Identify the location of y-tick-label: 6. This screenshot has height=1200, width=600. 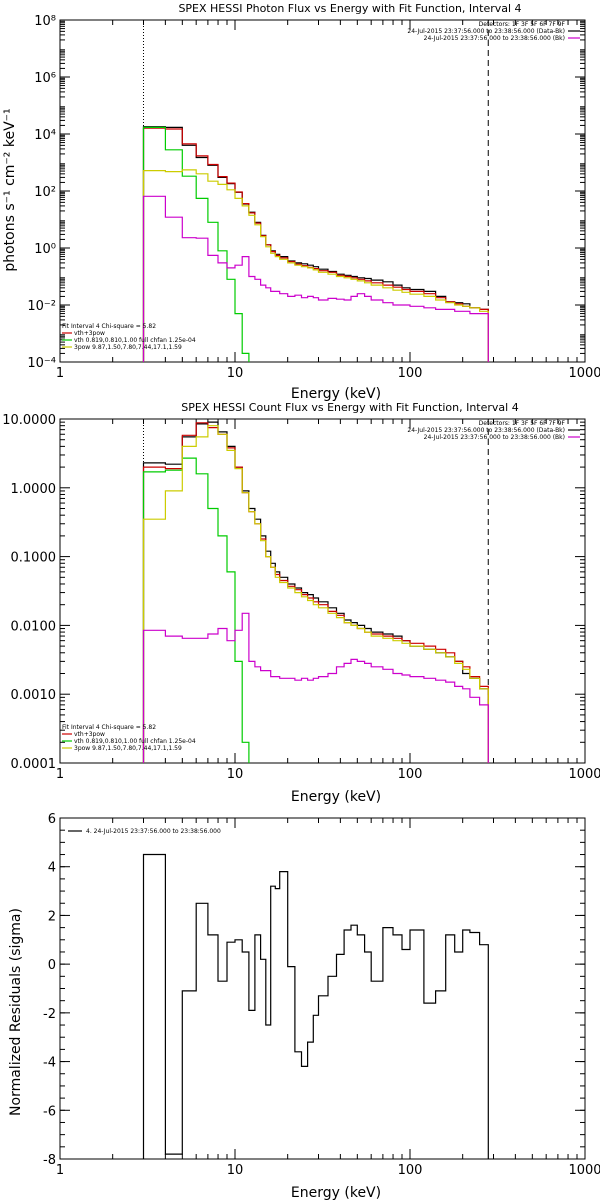
(52, 819).